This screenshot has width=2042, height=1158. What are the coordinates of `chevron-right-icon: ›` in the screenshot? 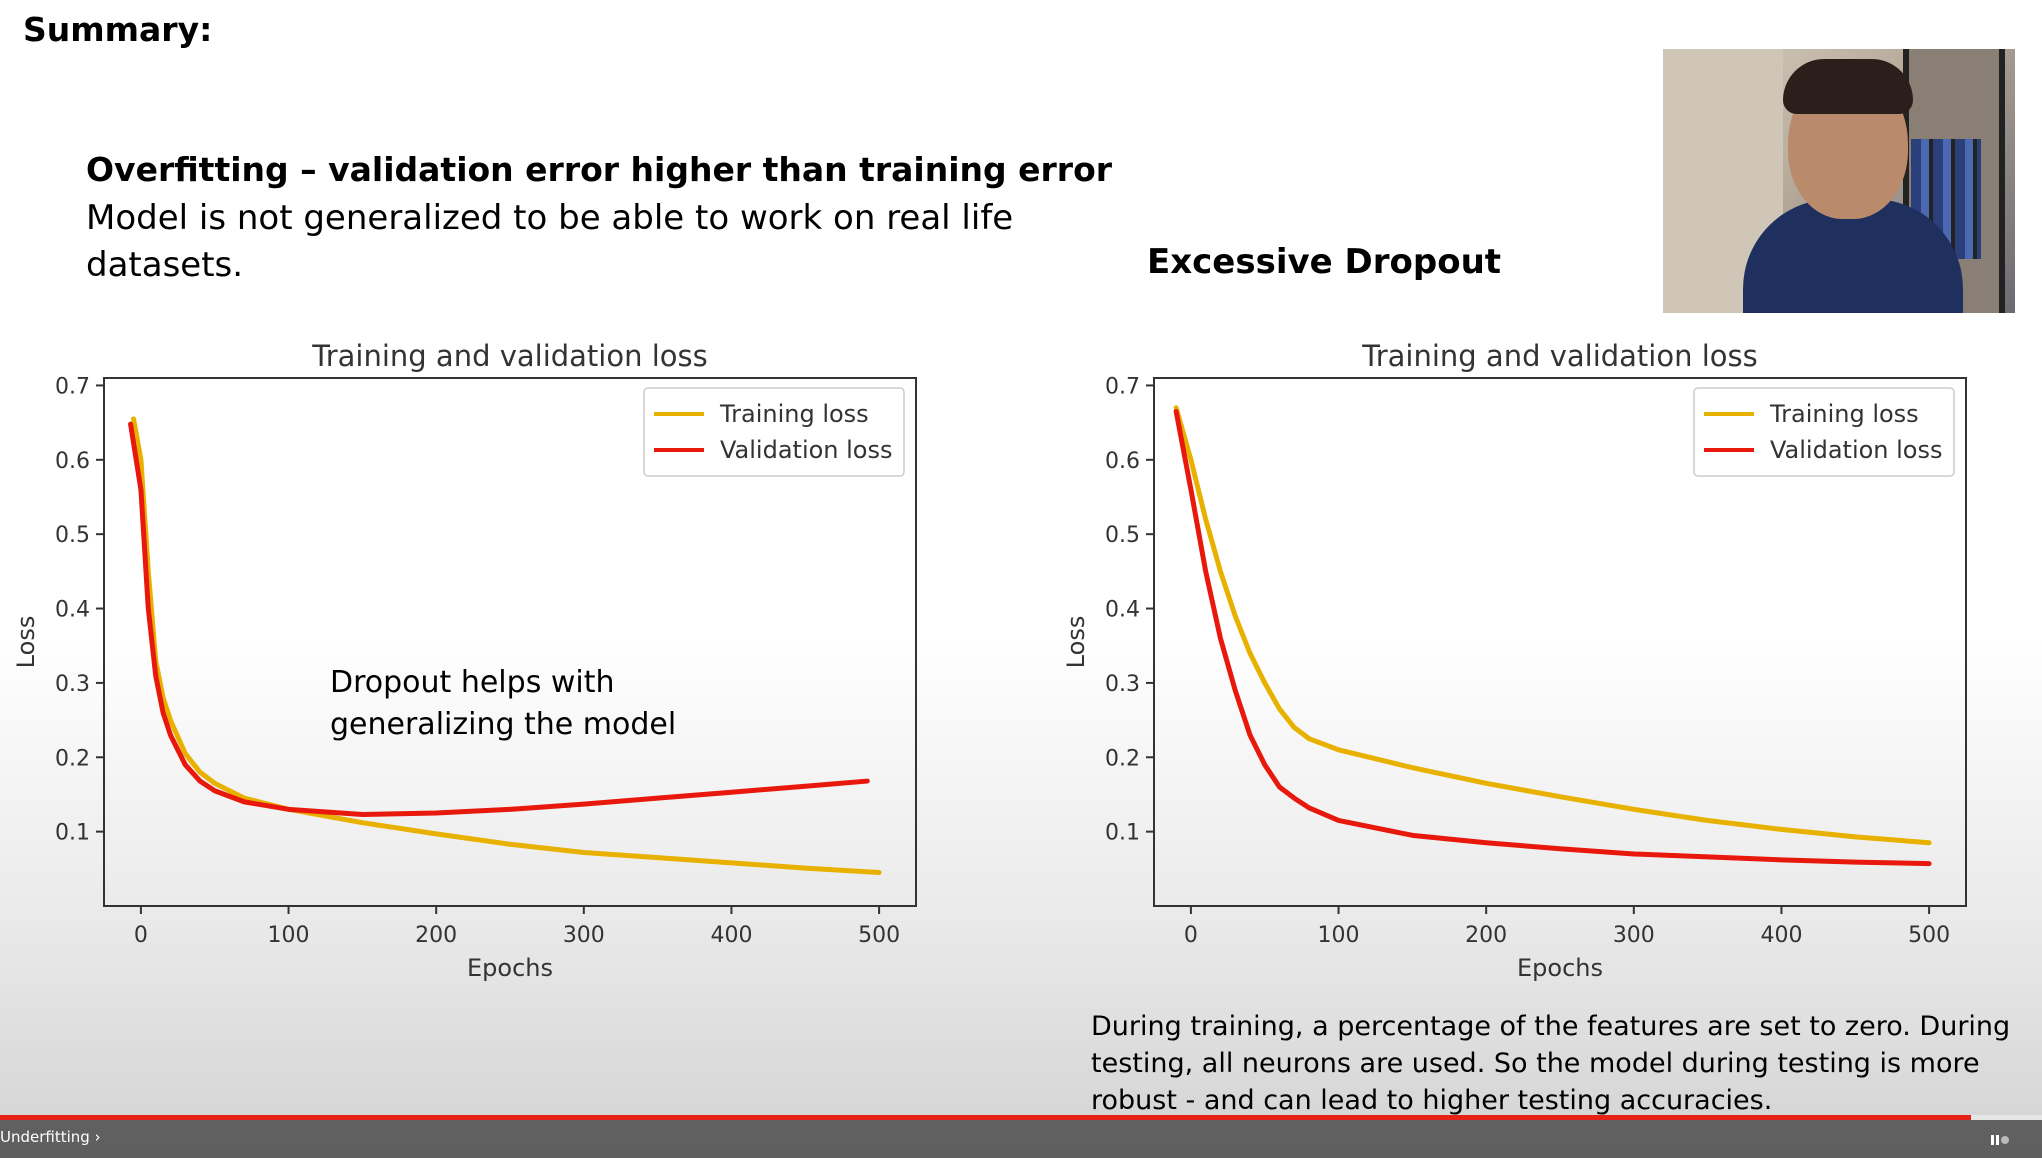 It's located at (97, 1137).